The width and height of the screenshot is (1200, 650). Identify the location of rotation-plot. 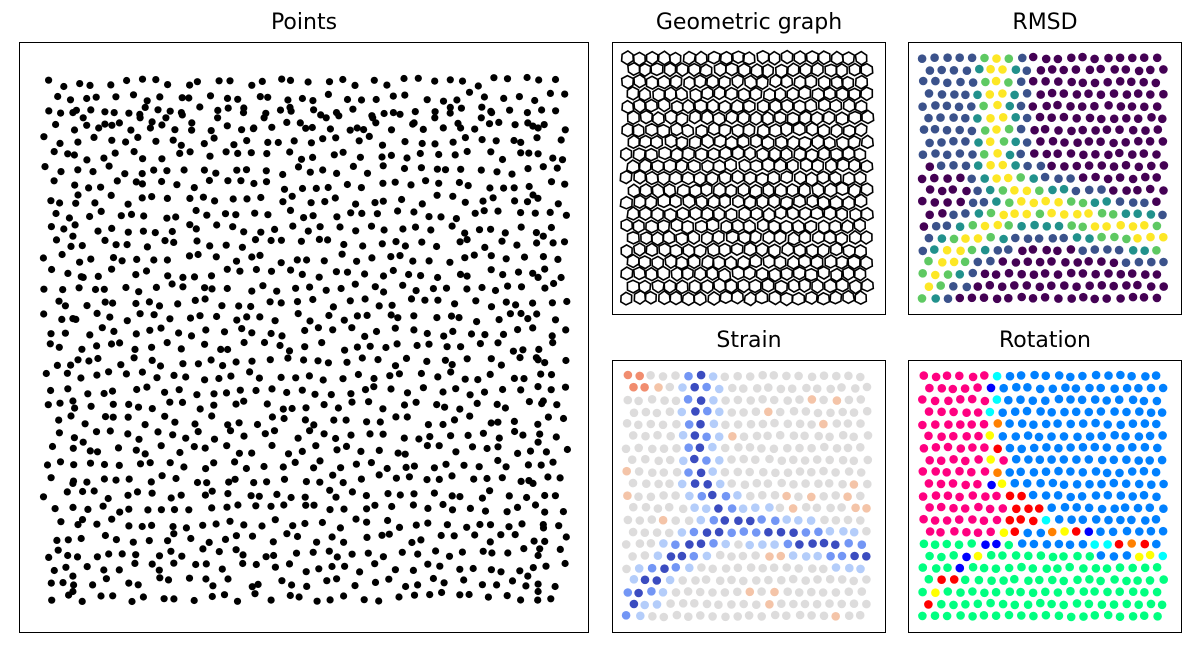
(1045, 496).